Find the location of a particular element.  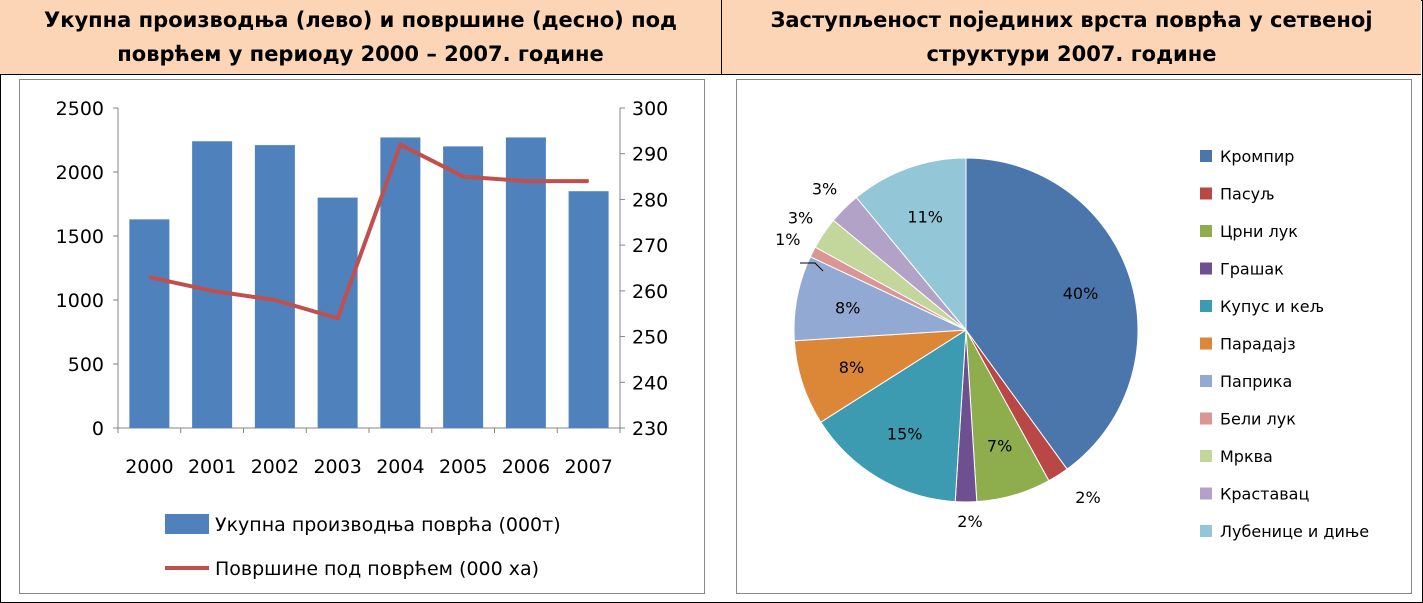

x-tick-label: 2000 is located at coordinates (149, 467).